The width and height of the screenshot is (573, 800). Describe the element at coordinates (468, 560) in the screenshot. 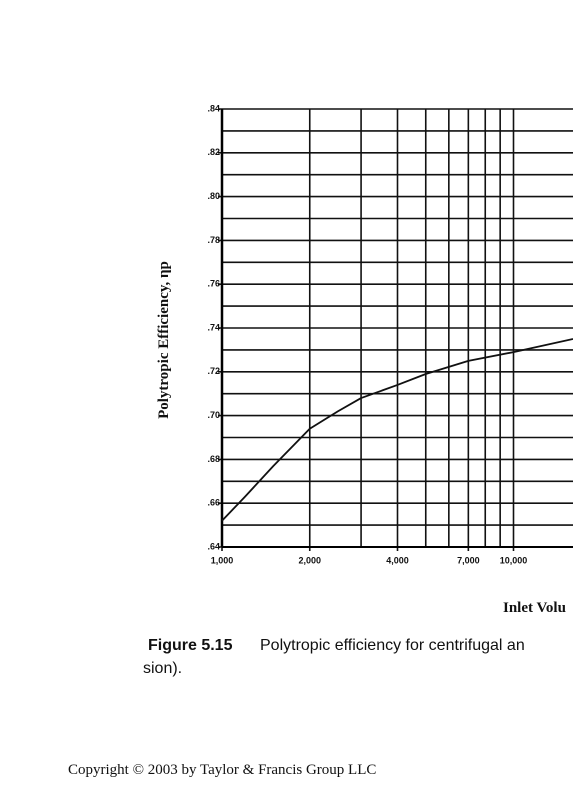

I see `x-tick-label: 7,000` at that location.